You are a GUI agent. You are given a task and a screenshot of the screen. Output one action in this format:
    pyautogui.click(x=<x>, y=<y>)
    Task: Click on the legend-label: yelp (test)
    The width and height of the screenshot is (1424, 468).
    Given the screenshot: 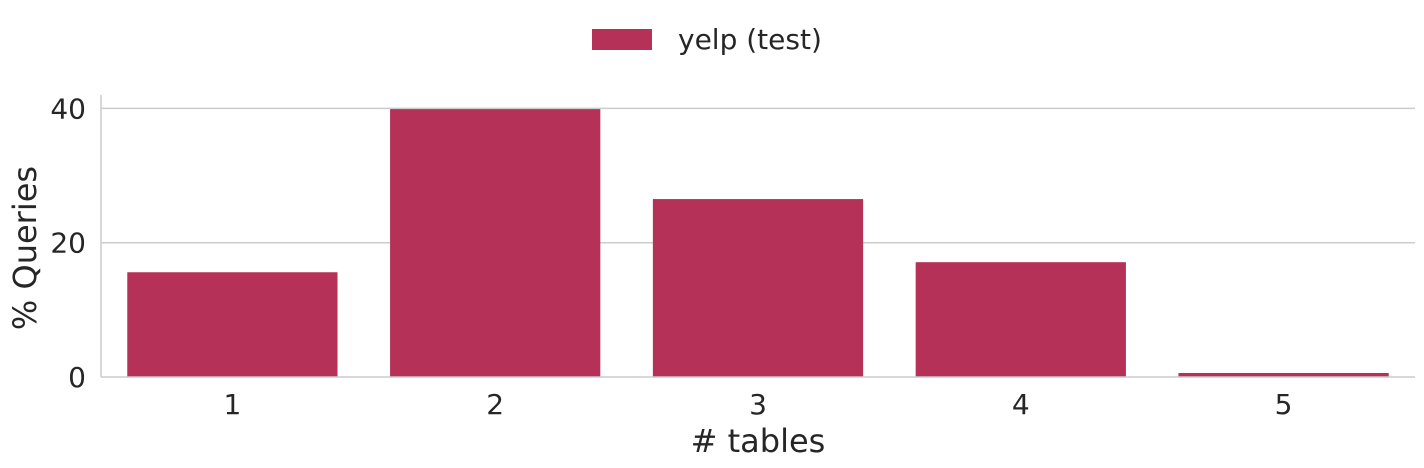 What is the action you would take?
    pyautogui.click(x=750, y=39)
    